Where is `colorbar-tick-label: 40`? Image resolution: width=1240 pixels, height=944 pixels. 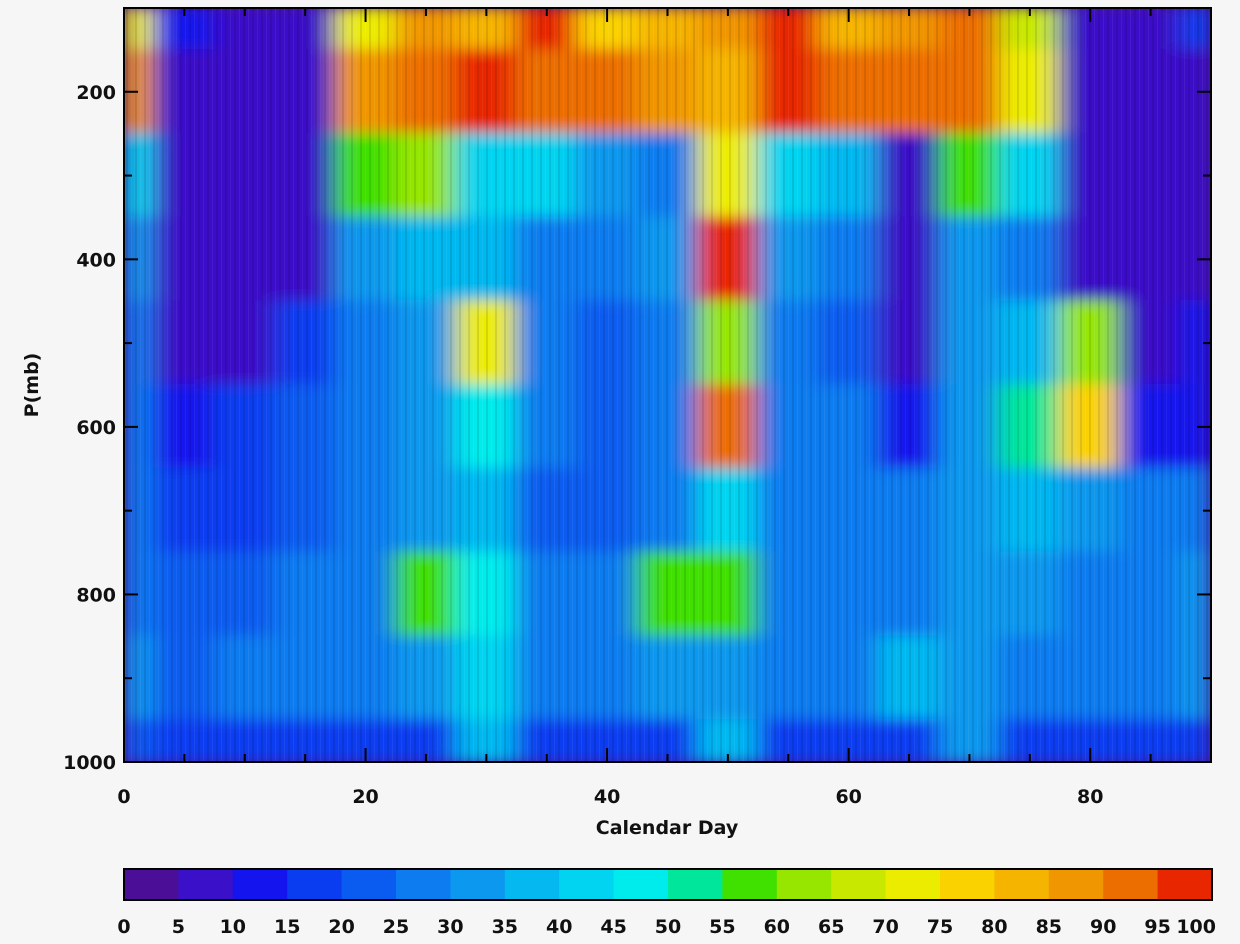 colorbar-tick-label: 40 is located at coordinates (559, 927).